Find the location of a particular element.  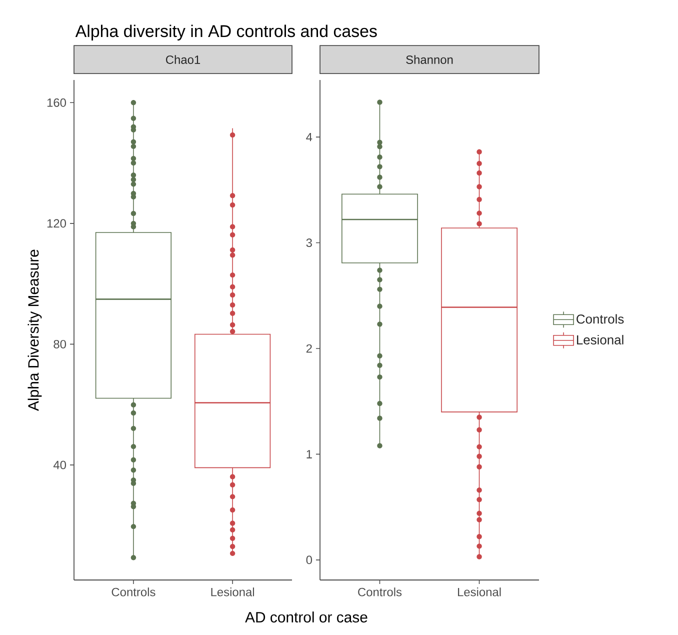

chart-subtitle: Shannon is located at coordinates (429, 59).